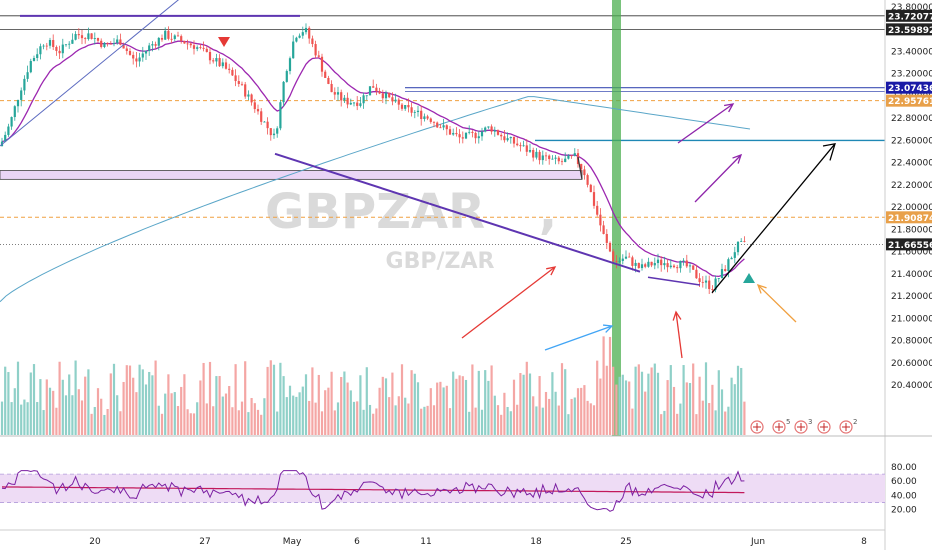 This screenshot has height=550, width=932. What do you see at coordinates (608, 328) in the screenshot?
I see `blue-arrow-head` at bounding box center [608, 328].